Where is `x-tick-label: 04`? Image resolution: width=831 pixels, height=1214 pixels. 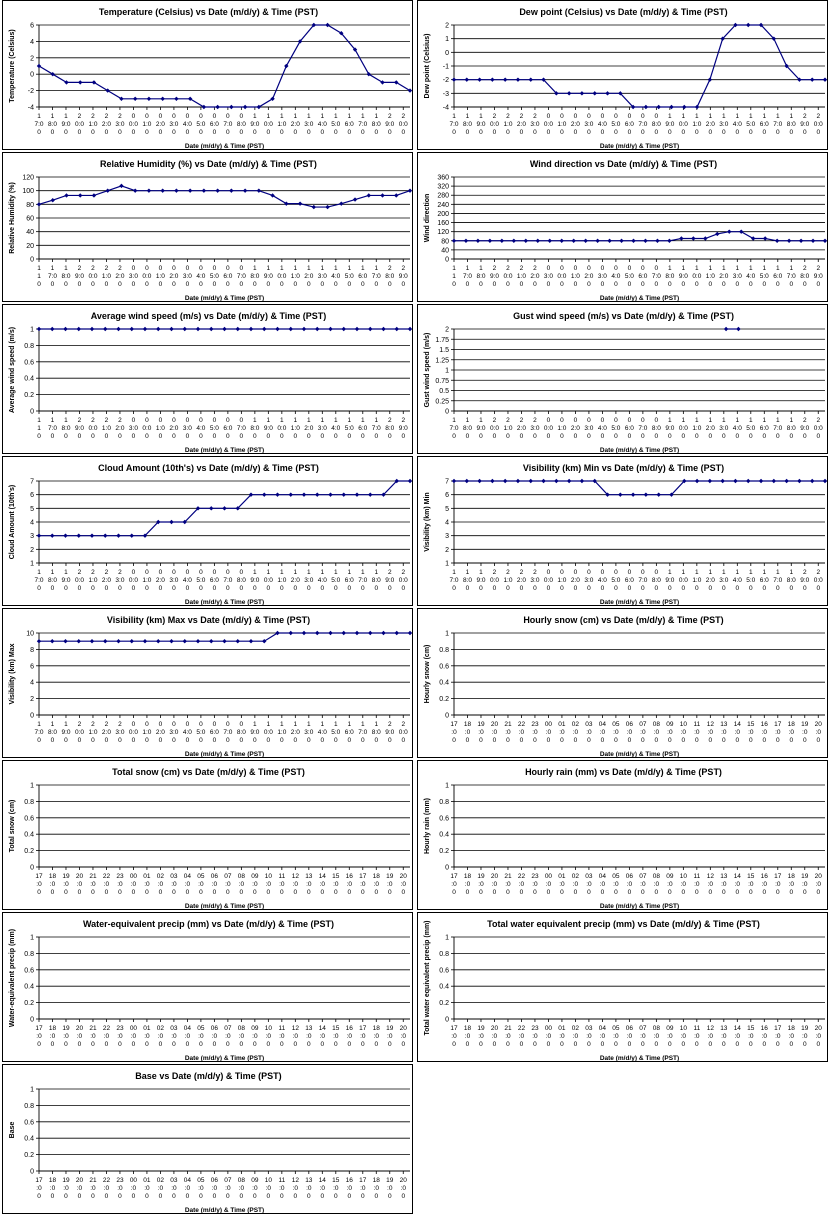 x-tick-label: 04 is located at coordinates (188, 876).